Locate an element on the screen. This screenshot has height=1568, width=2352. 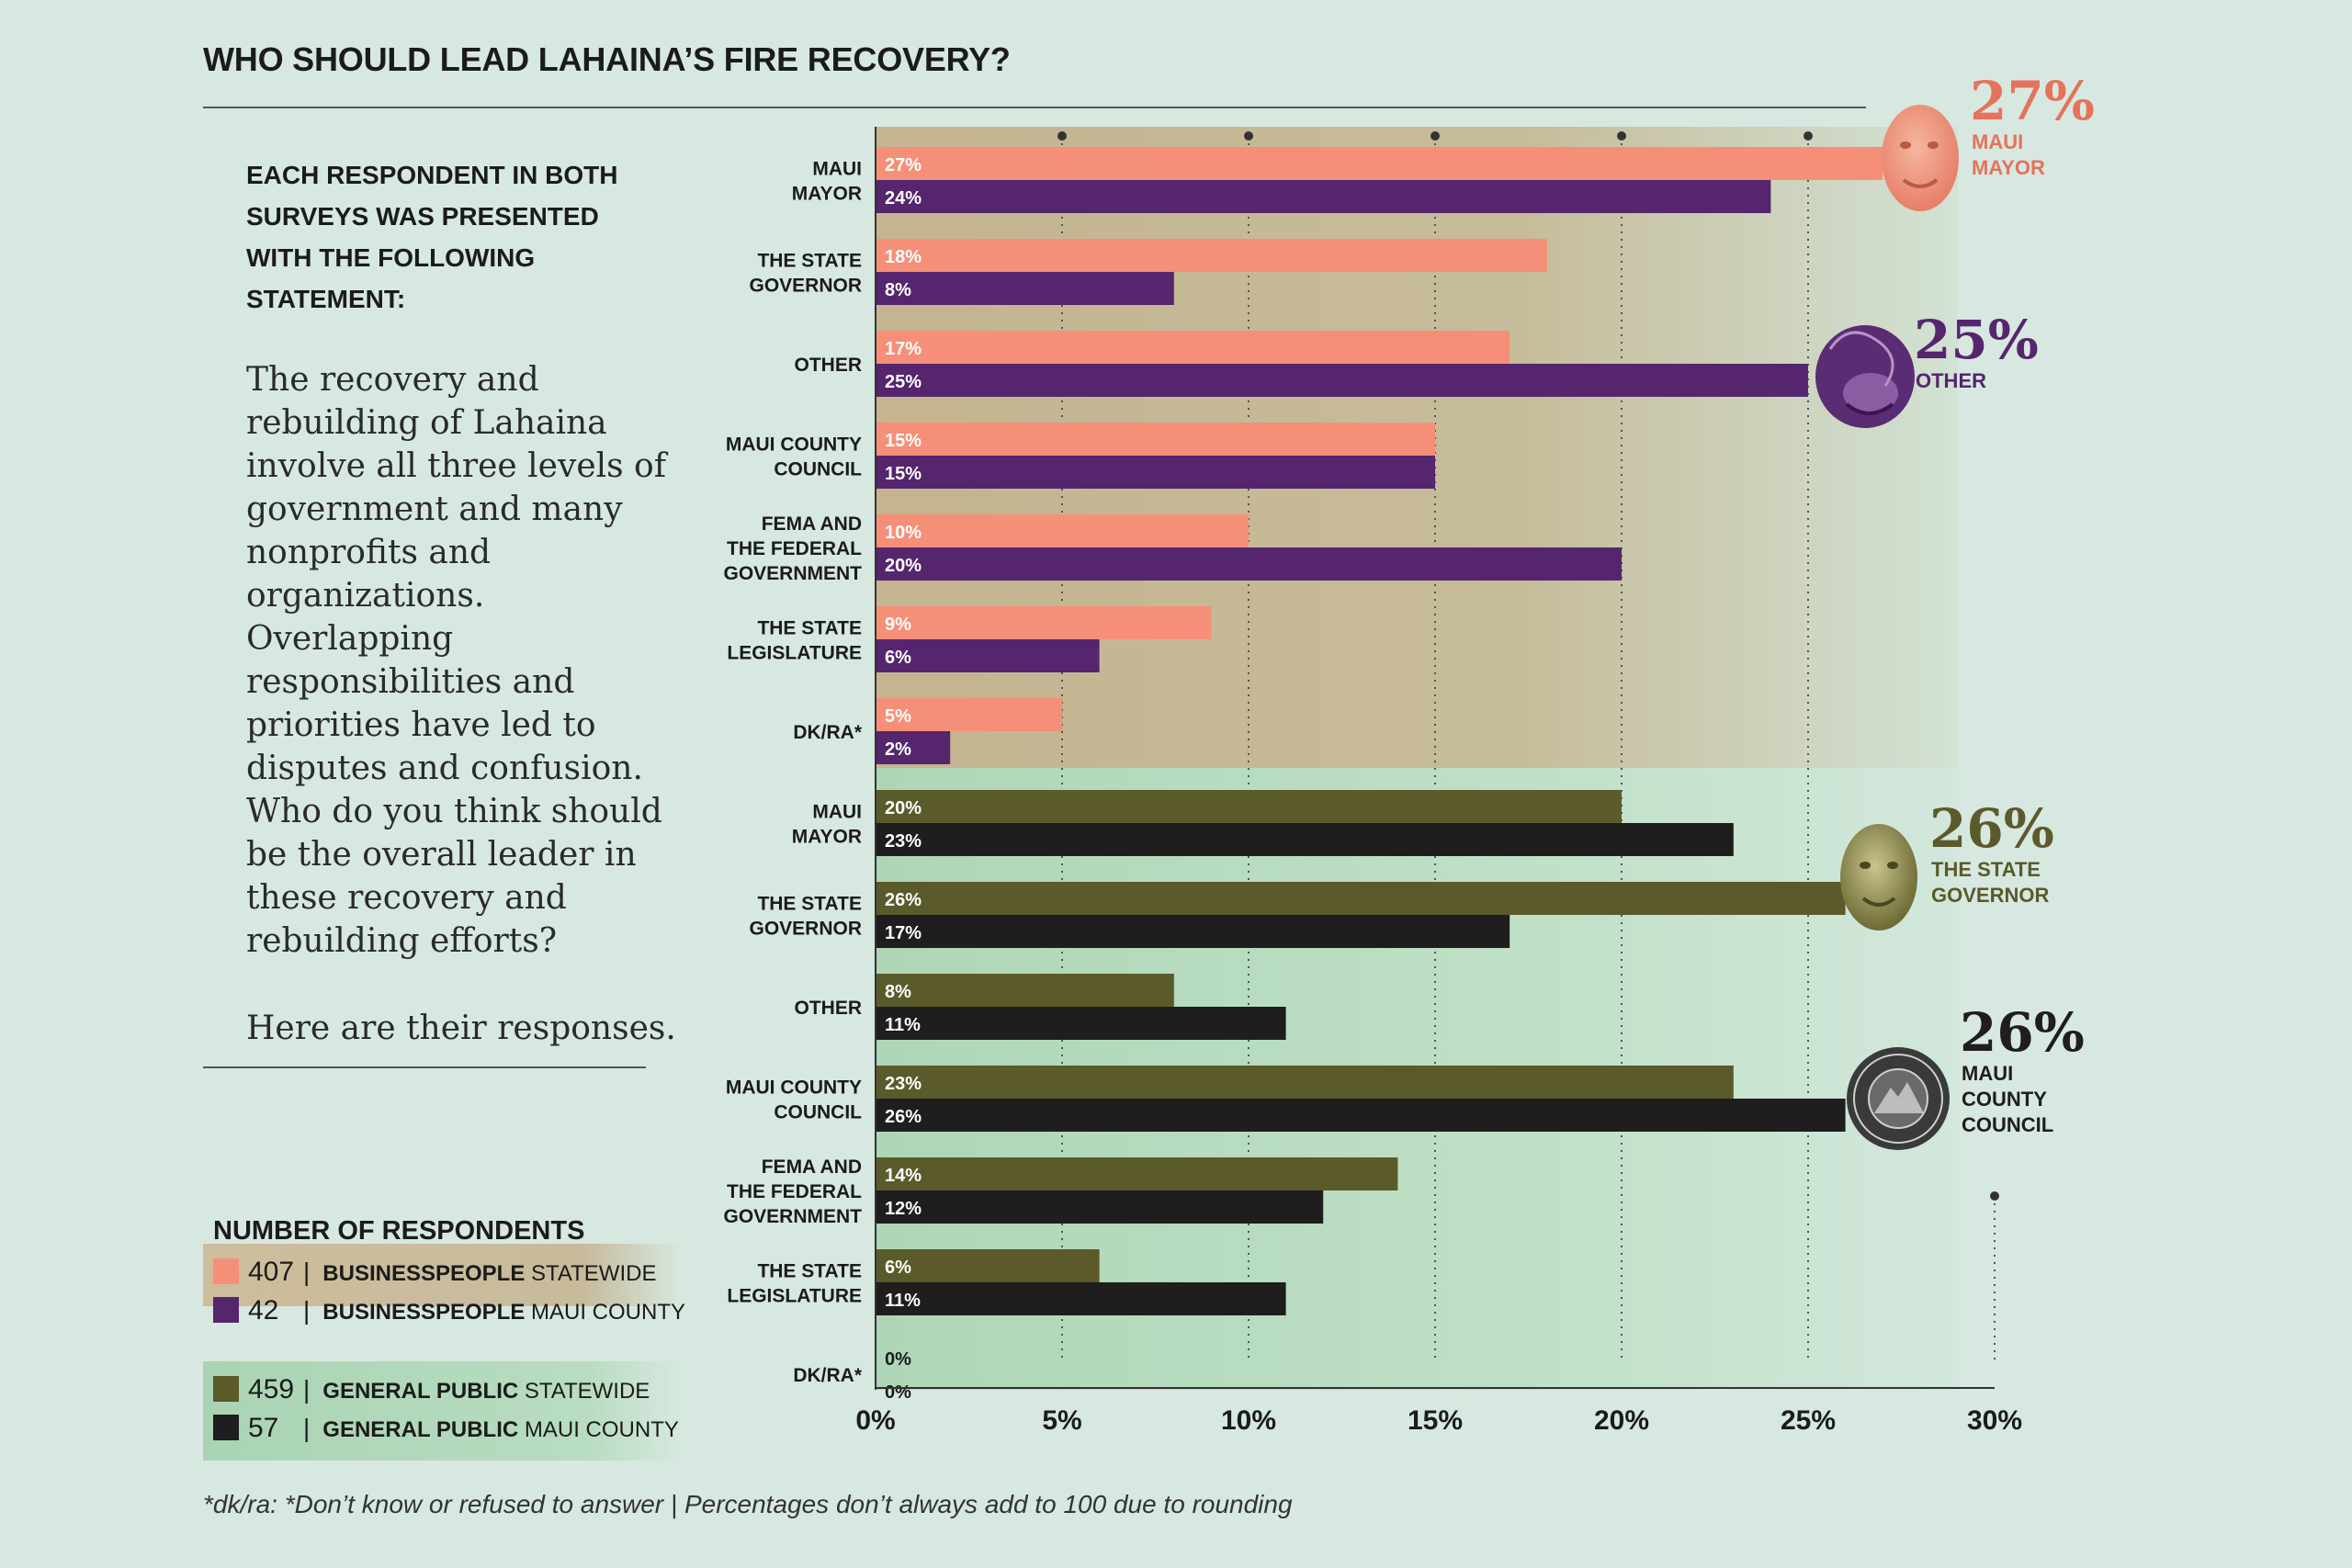
bar-value-label: 9% is located at coordinates (898, 625).